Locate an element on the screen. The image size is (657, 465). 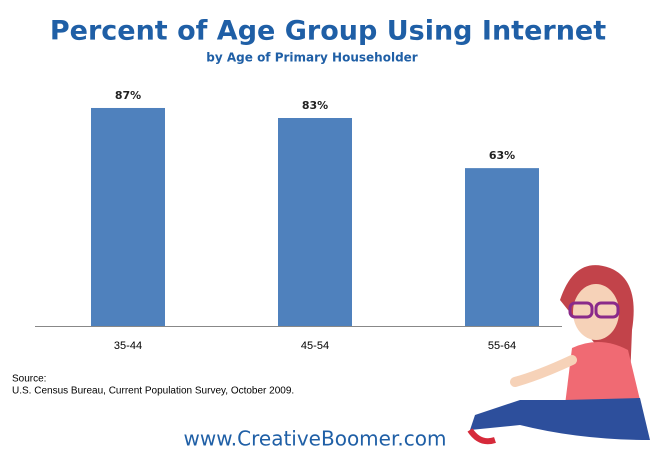
value-label: 87% is located at coordinates (128, 95).